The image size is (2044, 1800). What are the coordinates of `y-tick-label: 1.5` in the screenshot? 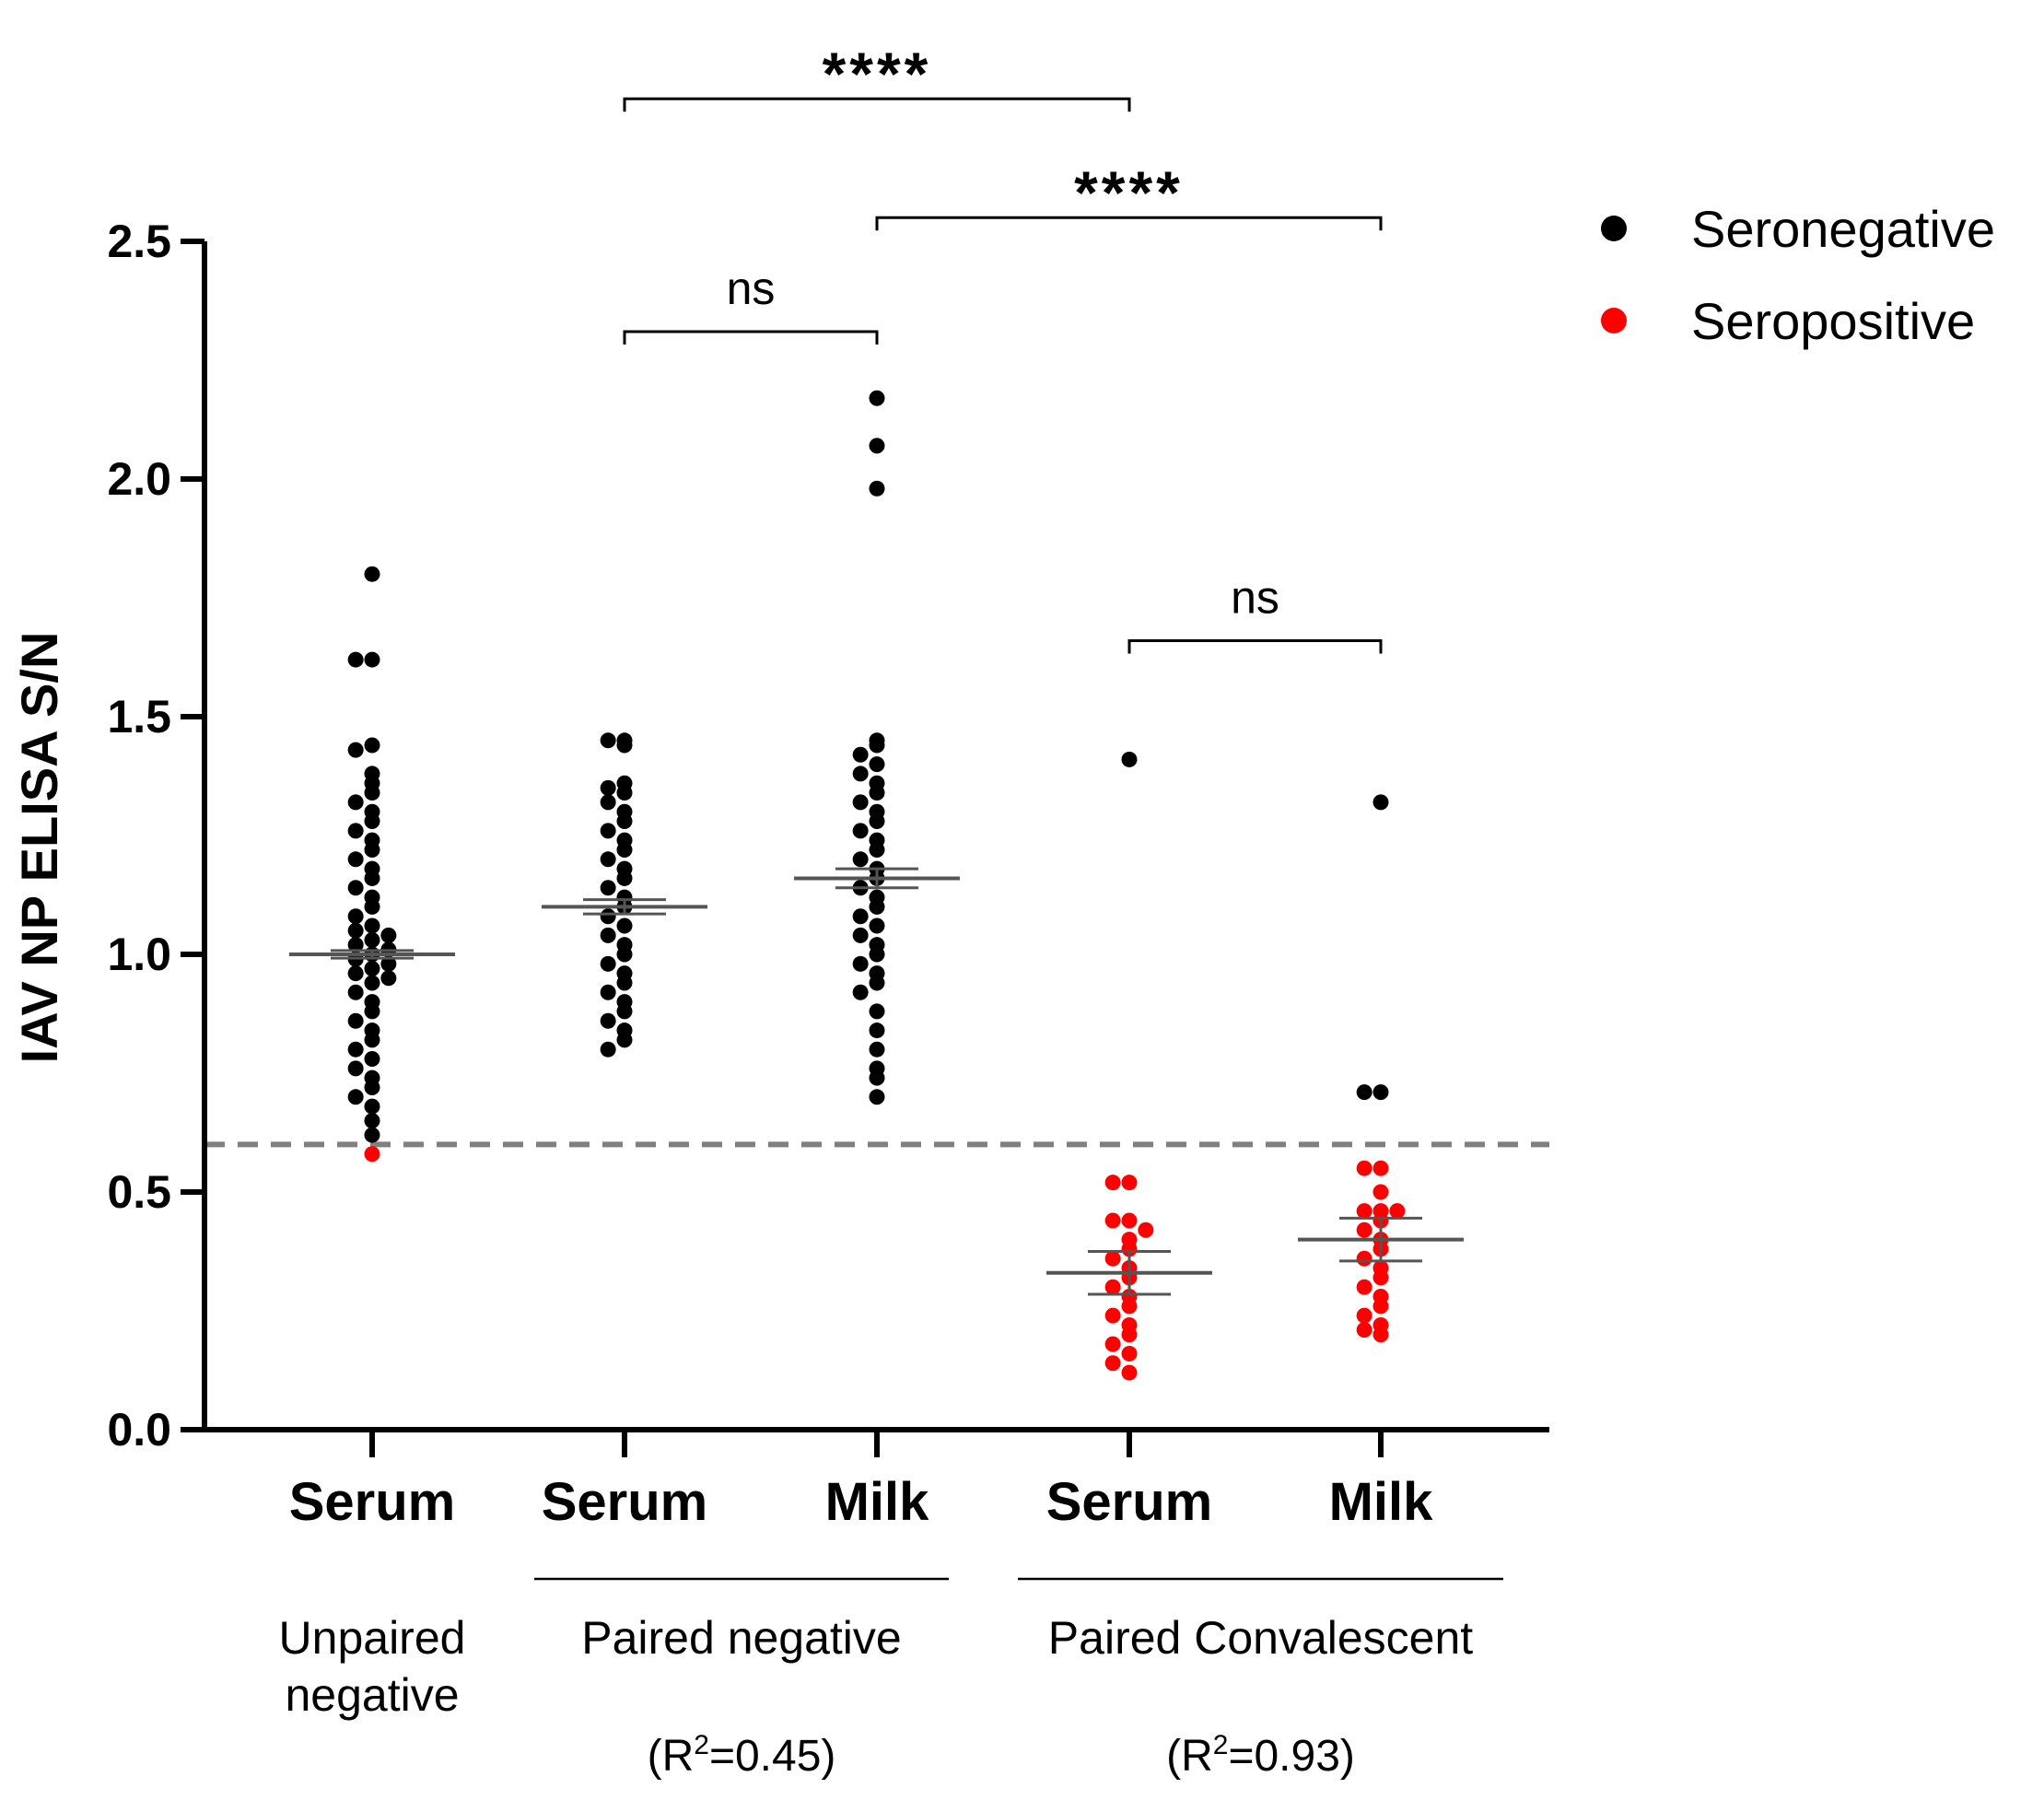 It's located at (139, 716).